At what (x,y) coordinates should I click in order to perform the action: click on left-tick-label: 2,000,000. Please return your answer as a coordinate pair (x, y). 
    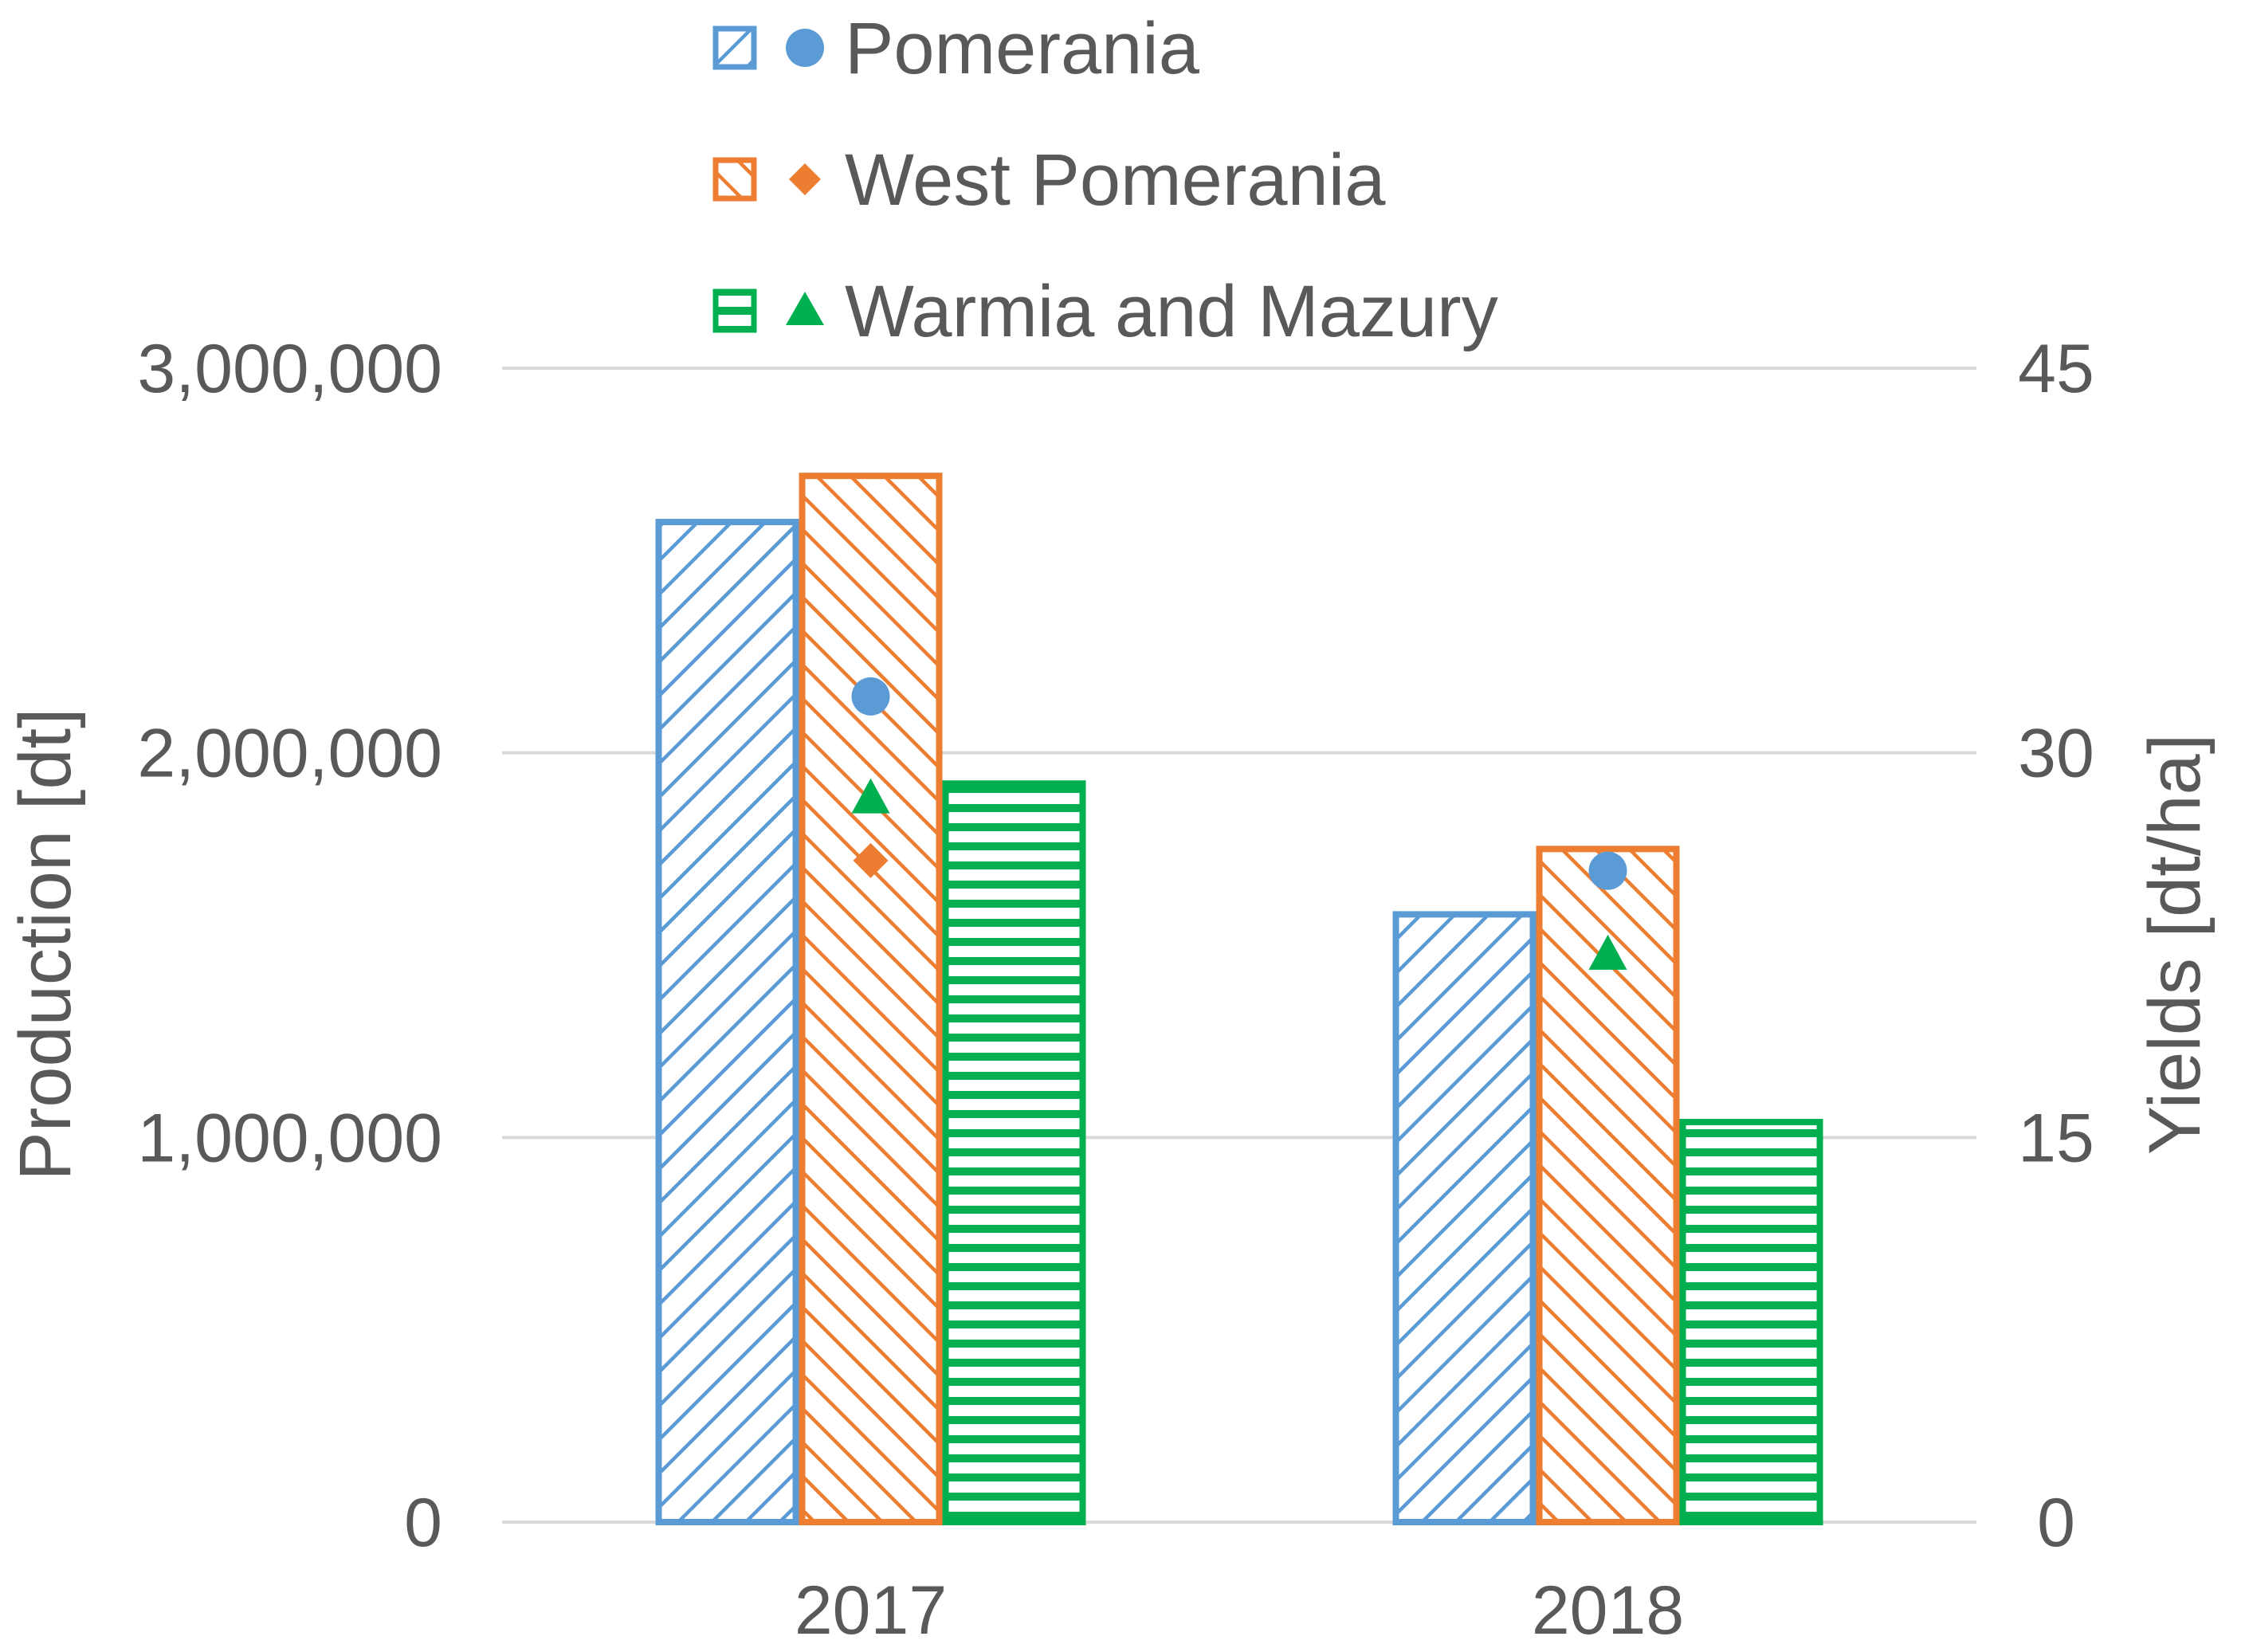
    Looking at the image, I should click on (290, 754).